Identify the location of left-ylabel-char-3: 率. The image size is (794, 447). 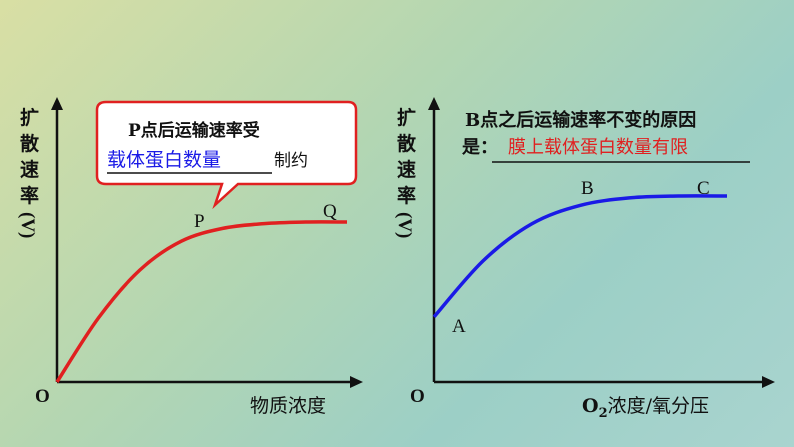
(29, 195).